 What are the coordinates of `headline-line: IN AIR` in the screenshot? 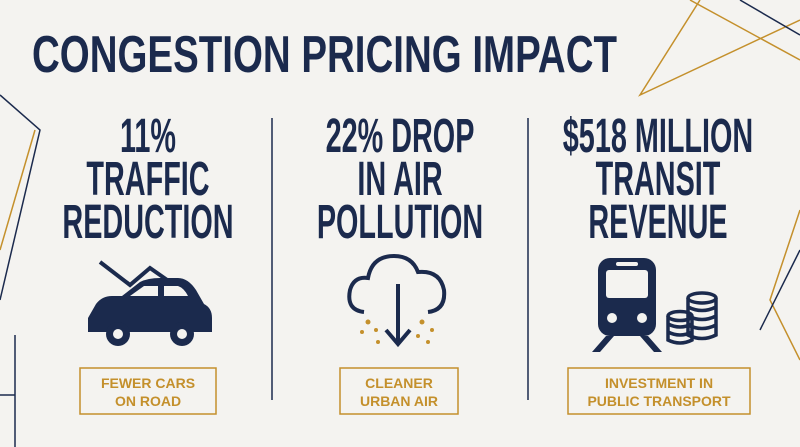 It's located at (399, 179).